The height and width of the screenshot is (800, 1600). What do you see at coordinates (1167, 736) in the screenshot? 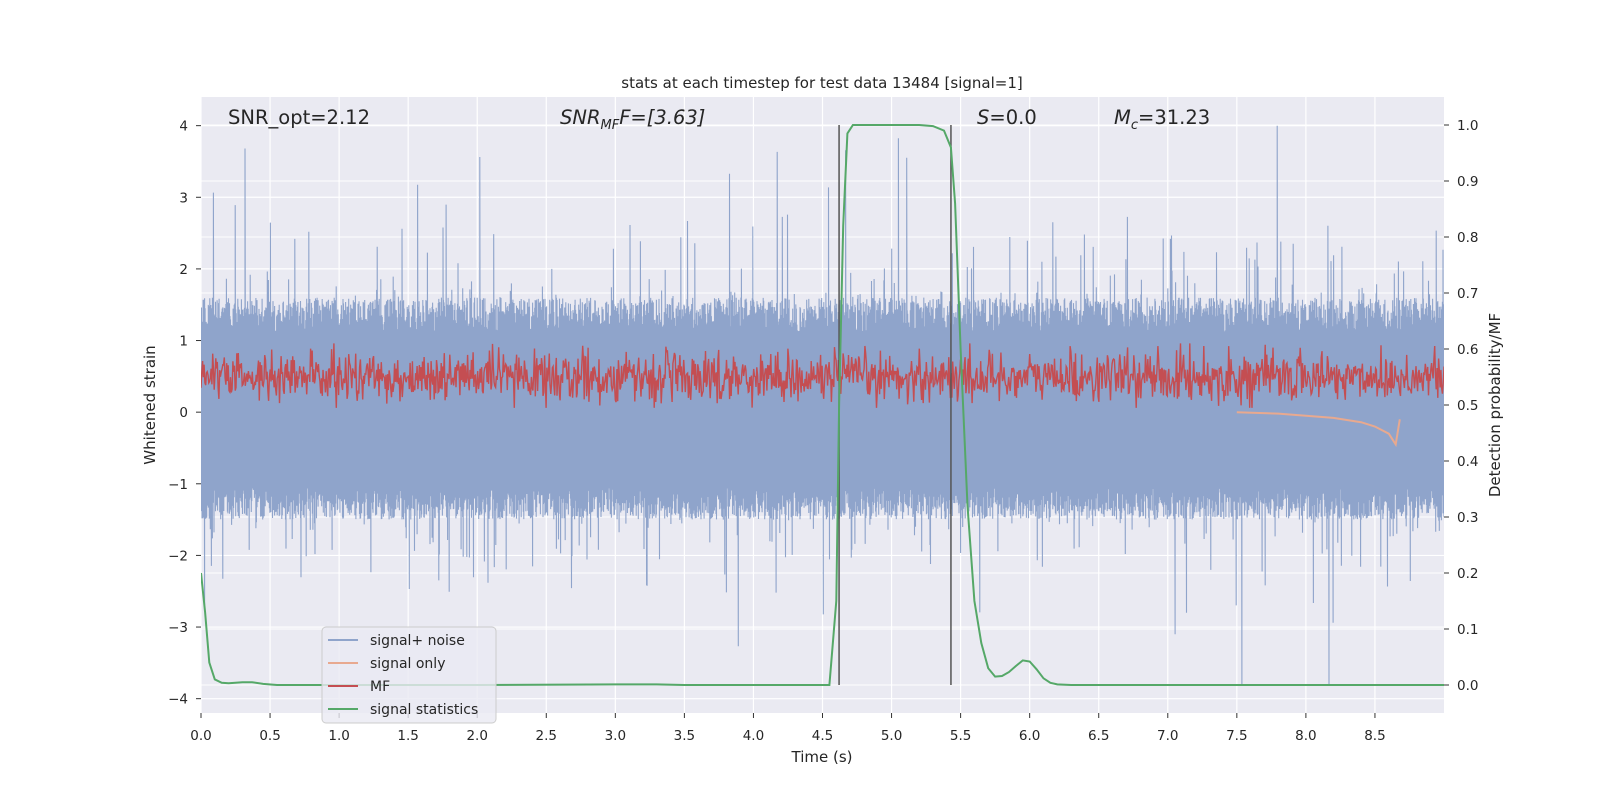
I see `x-tick-label: 7.0` at bounding box center [1167, 736].